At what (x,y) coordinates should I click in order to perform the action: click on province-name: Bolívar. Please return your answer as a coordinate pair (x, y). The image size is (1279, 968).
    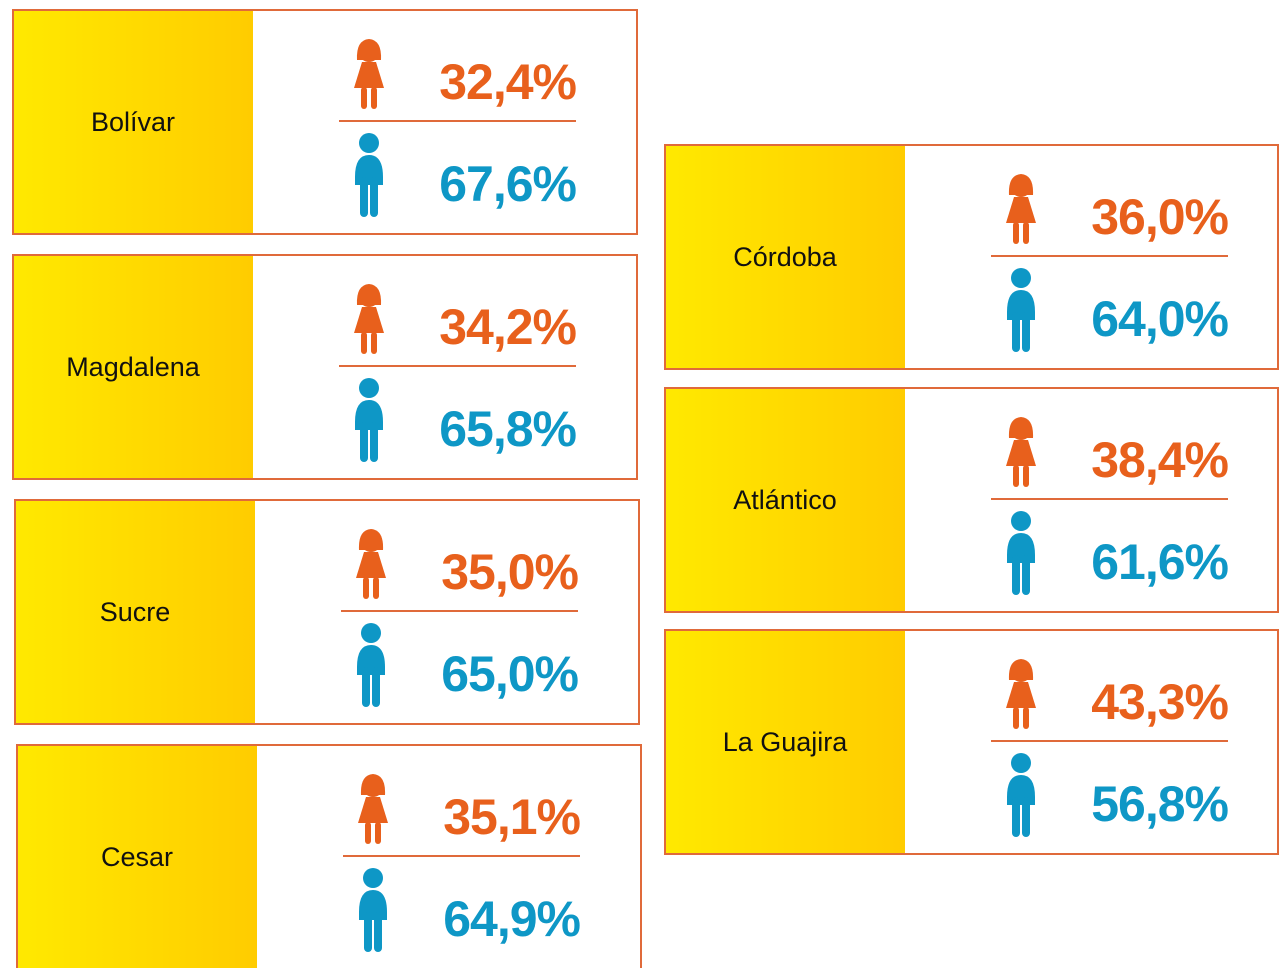
    Looking at the image, I should click on (133, 122).